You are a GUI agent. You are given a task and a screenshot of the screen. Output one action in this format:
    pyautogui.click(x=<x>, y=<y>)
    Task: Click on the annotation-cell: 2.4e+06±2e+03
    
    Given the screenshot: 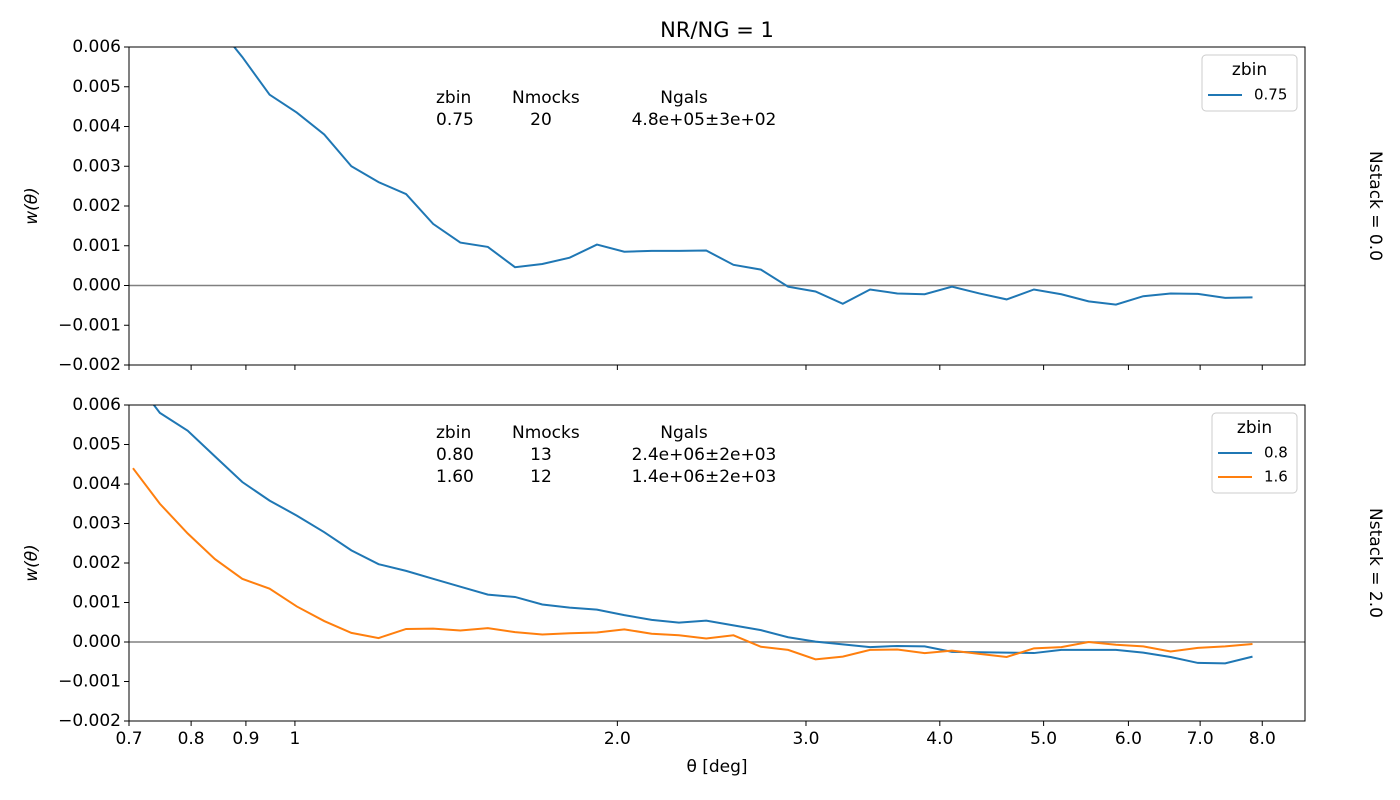 What is the action you would take?
    pyautogui.click(x=704, y=455)
    